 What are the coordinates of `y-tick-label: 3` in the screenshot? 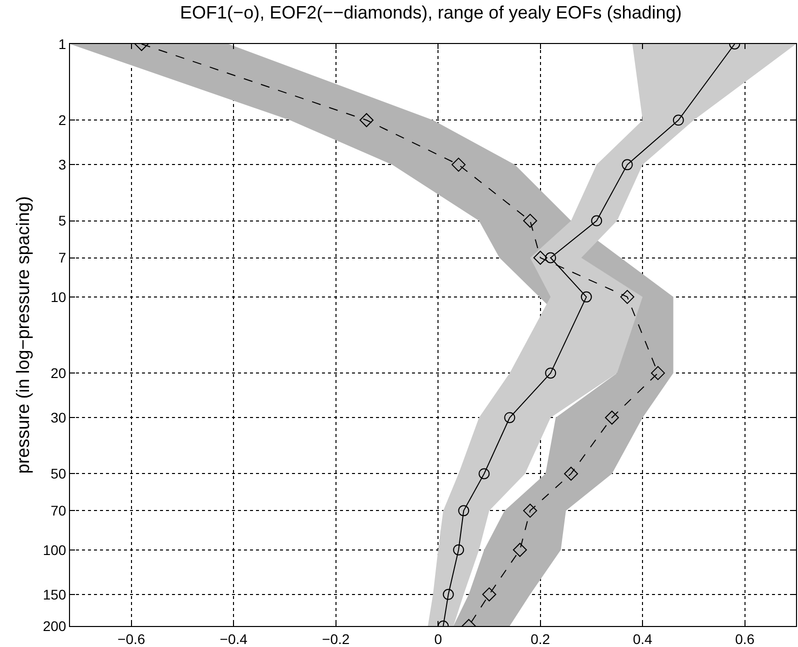 It's located at (62, 164).